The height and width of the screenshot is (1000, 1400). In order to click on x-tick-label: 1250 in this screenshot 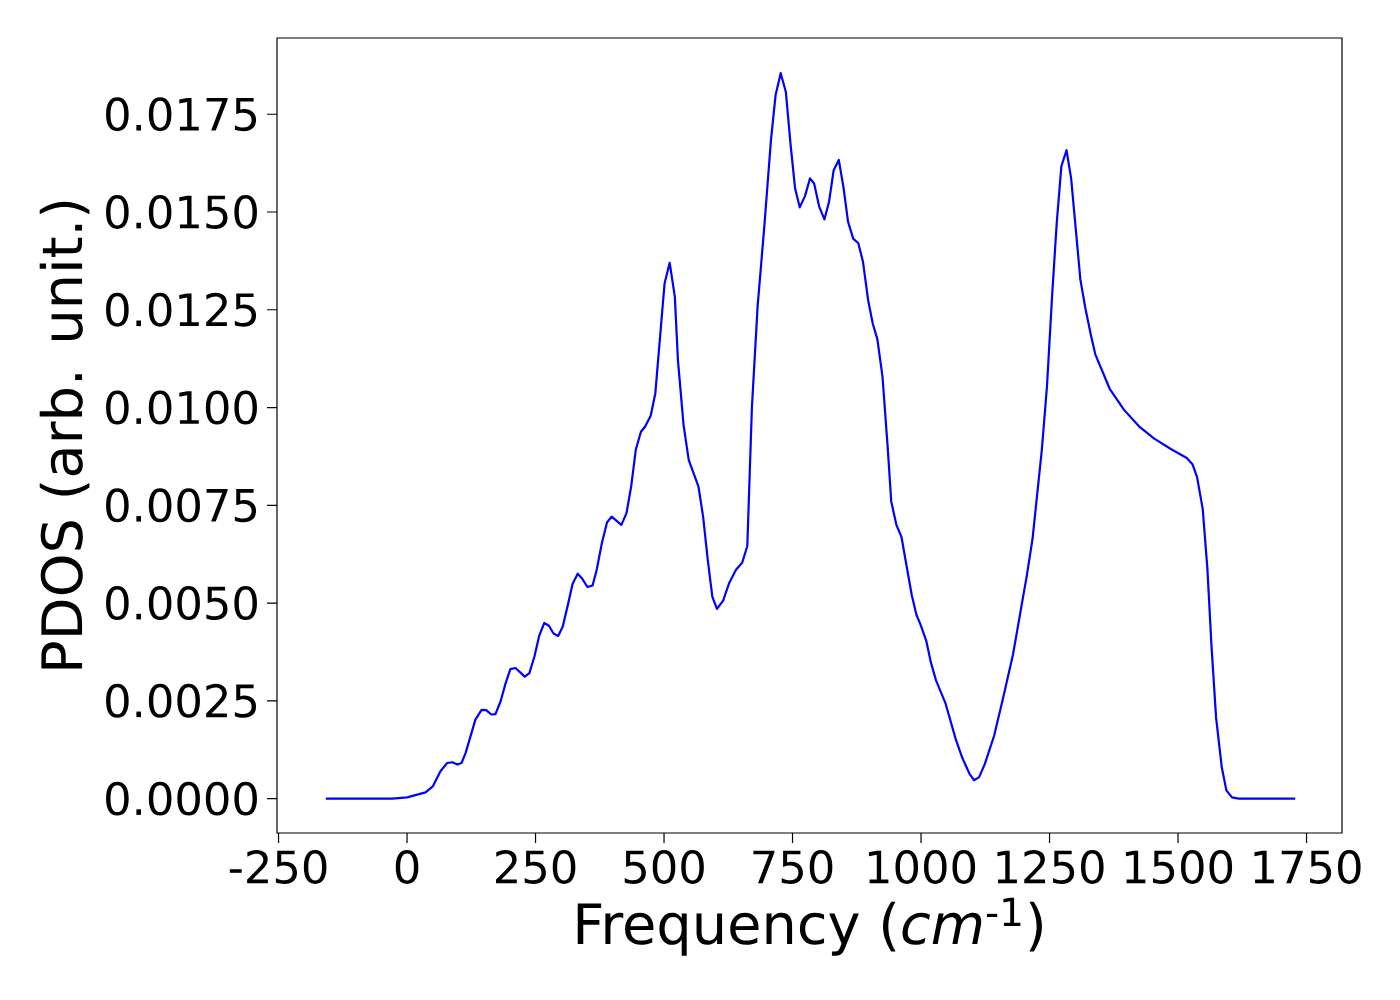, I will do `click(1050, 867)`.